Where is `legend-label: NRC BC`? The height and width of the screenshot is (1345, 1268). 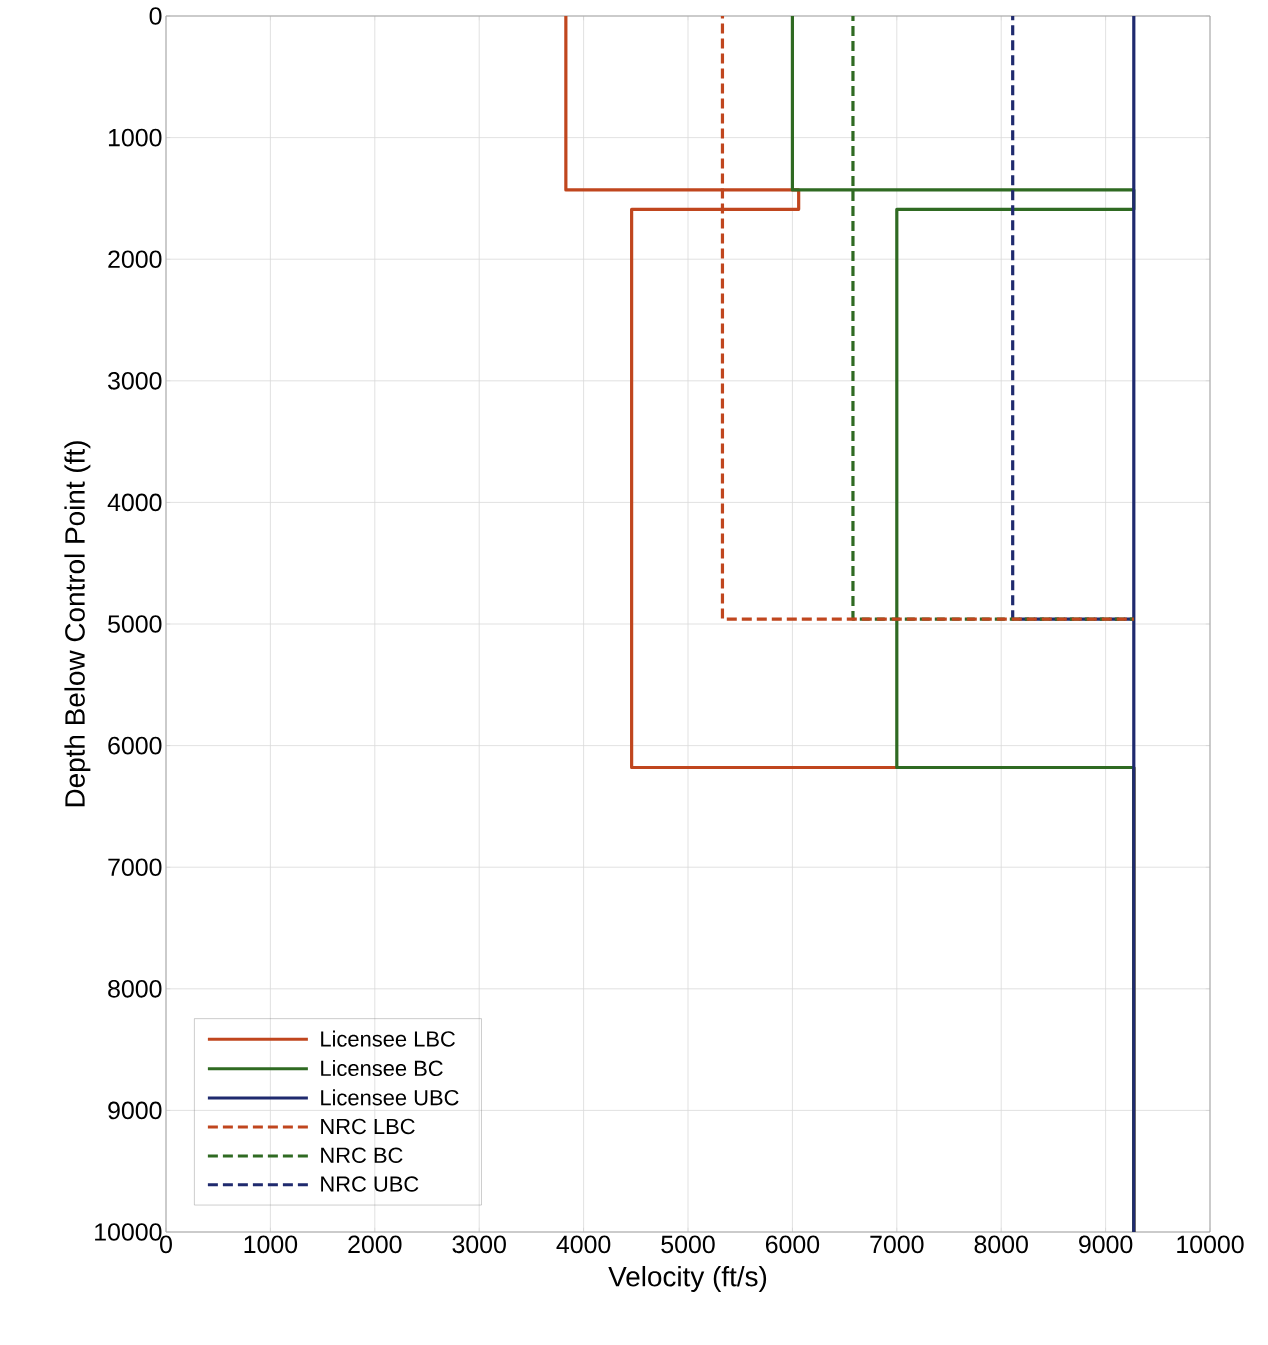
legend-label: NRC BC is located at coordinates (362, 1155).